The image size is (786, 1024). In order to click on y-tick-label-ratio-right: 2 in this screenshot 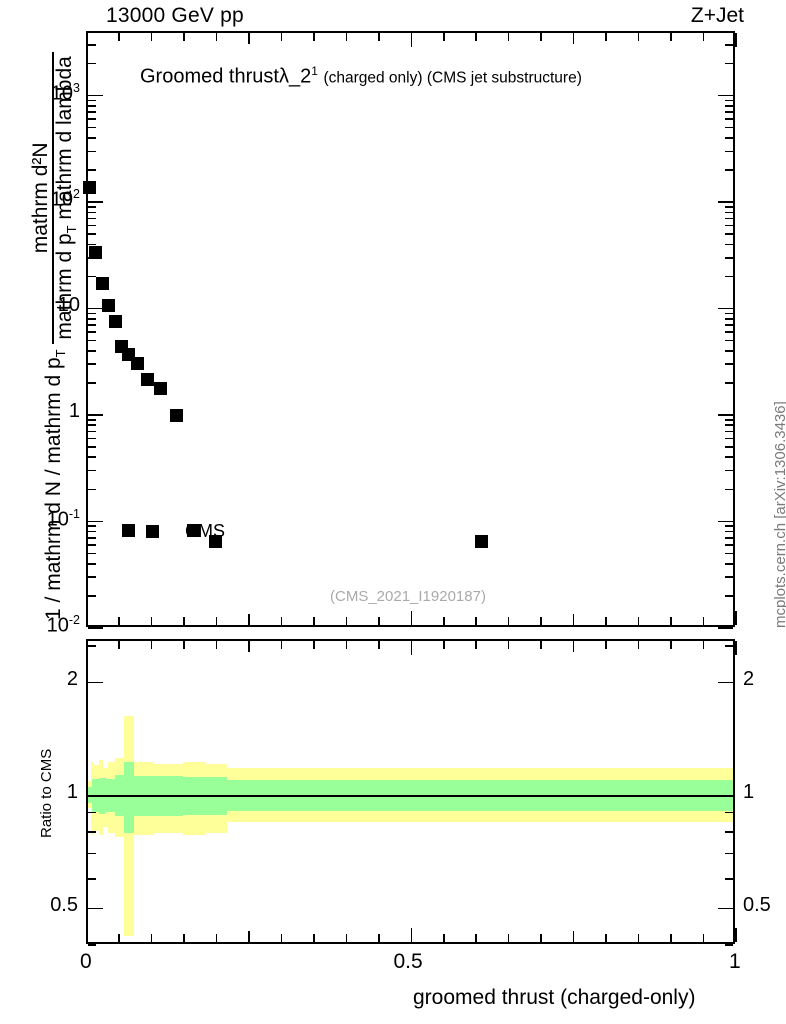, I will do `click(749, 678)`.